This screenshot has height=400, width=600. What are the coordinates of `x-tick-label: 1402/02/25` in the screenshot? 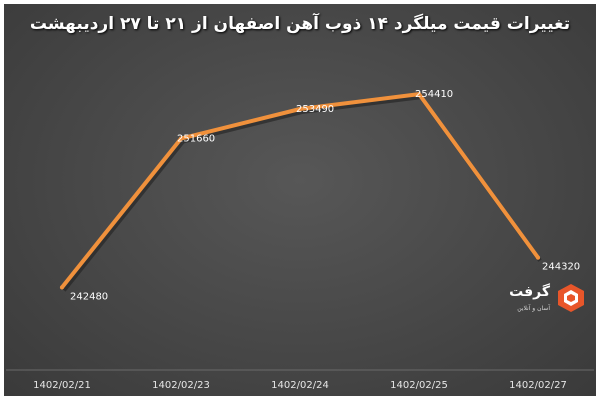 It's located at (419, 385).